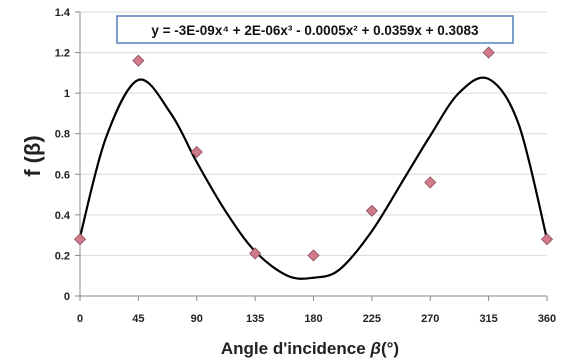 The image size is (565, 363). Describe the element at coordinates (62, 175) in the screenshot. I see `y-tick-label-3: 0.6` at that location.